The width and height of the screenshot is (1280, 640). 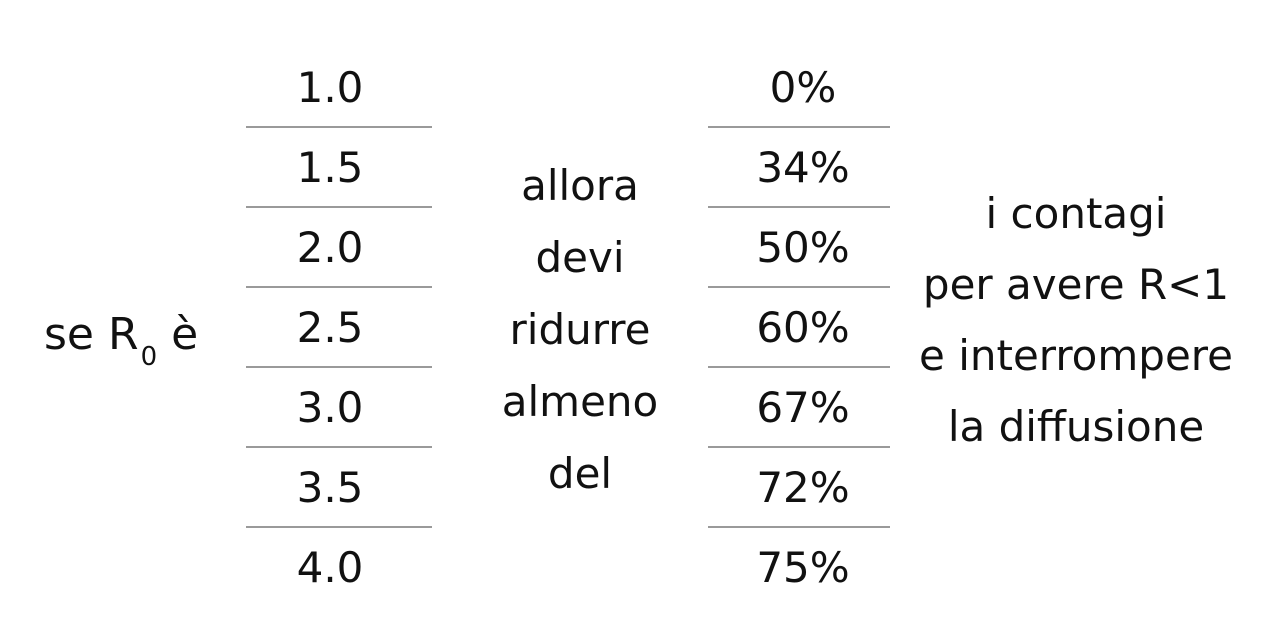 What do you see at coordinates (185, 334) in the screenshot?
I see `condition-suffix: è` at bounding box center [185, 334].